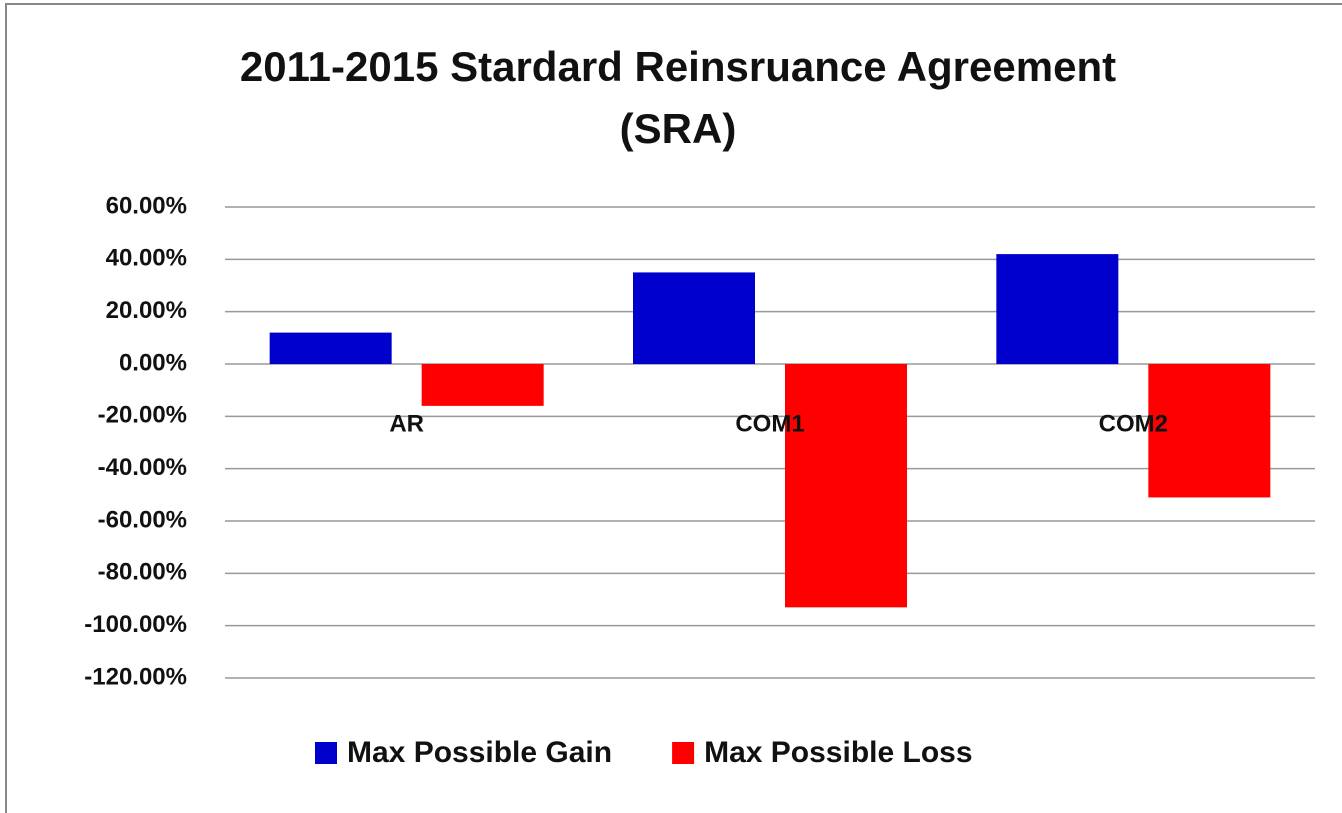 Image resolution: width=1342 pixels, height=813 pixels. What do you see at coordinates (678, 66) in the screenshot?
I see `chart-title: 2011-2015 Stardard Reinsruance Agreement` at bounding box center [678, 66].